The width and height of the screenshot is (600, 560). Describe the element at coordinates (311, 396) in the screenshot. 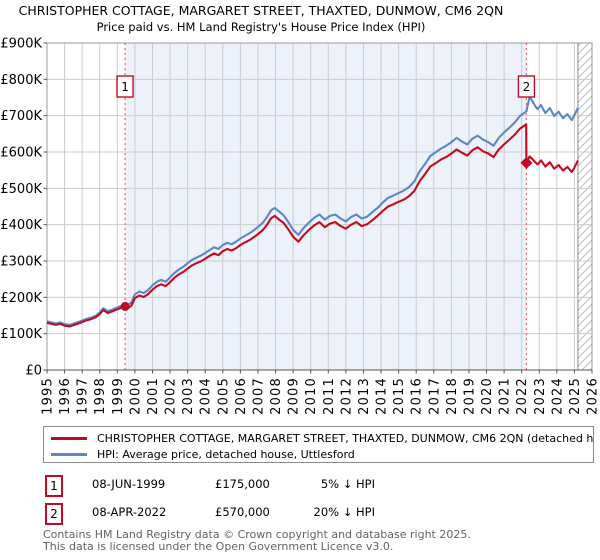

I see `svg-text: 2010` at that location.